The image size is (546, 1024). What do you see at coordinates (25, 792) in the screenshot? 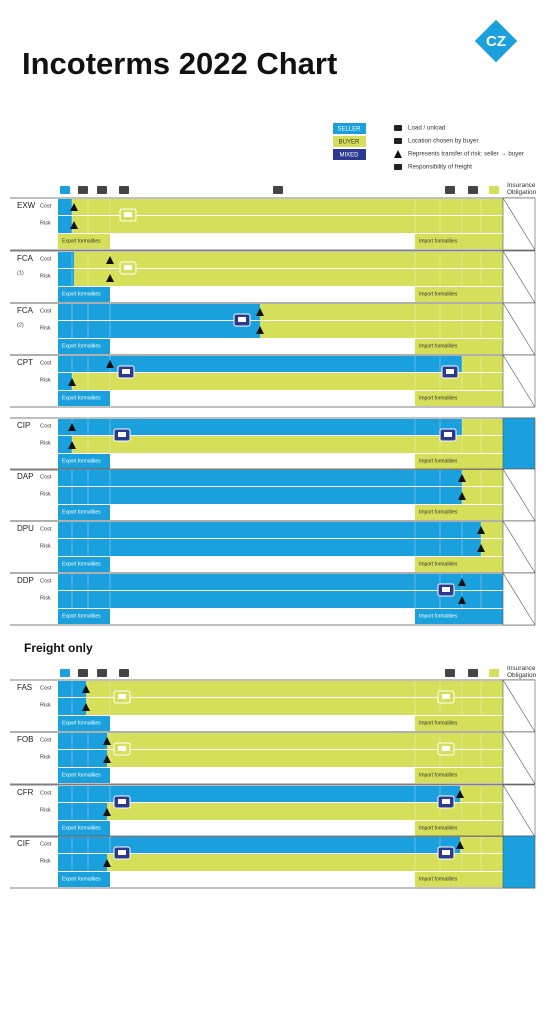
I see `term: CFR` at bounding box center [25, 792].